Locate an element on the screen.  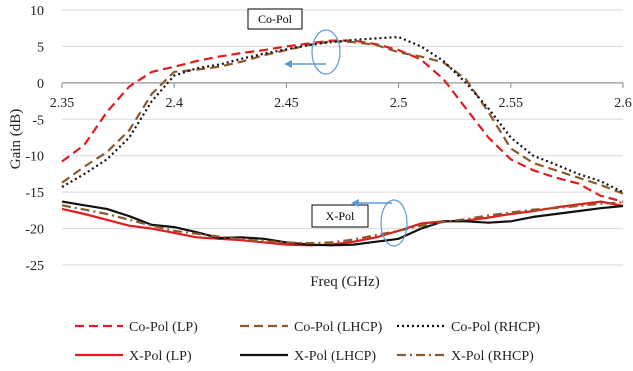
y-axis-title: Gain (dB) is located at coordinates (16, 139).